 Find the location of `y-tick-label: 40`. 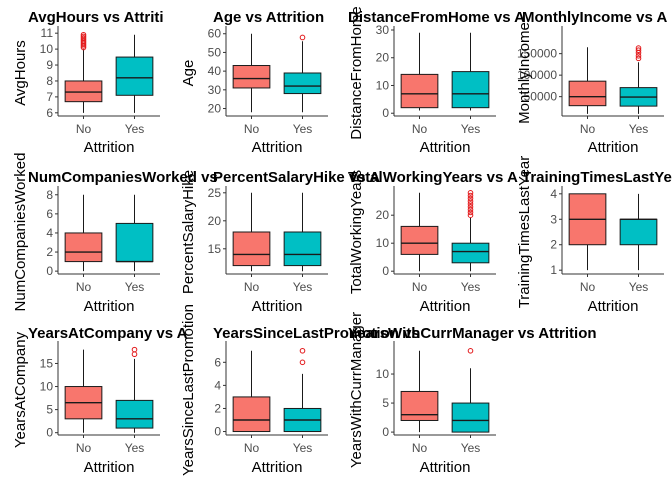

y-tick-label: 40 is located at coordinates (215, 71).